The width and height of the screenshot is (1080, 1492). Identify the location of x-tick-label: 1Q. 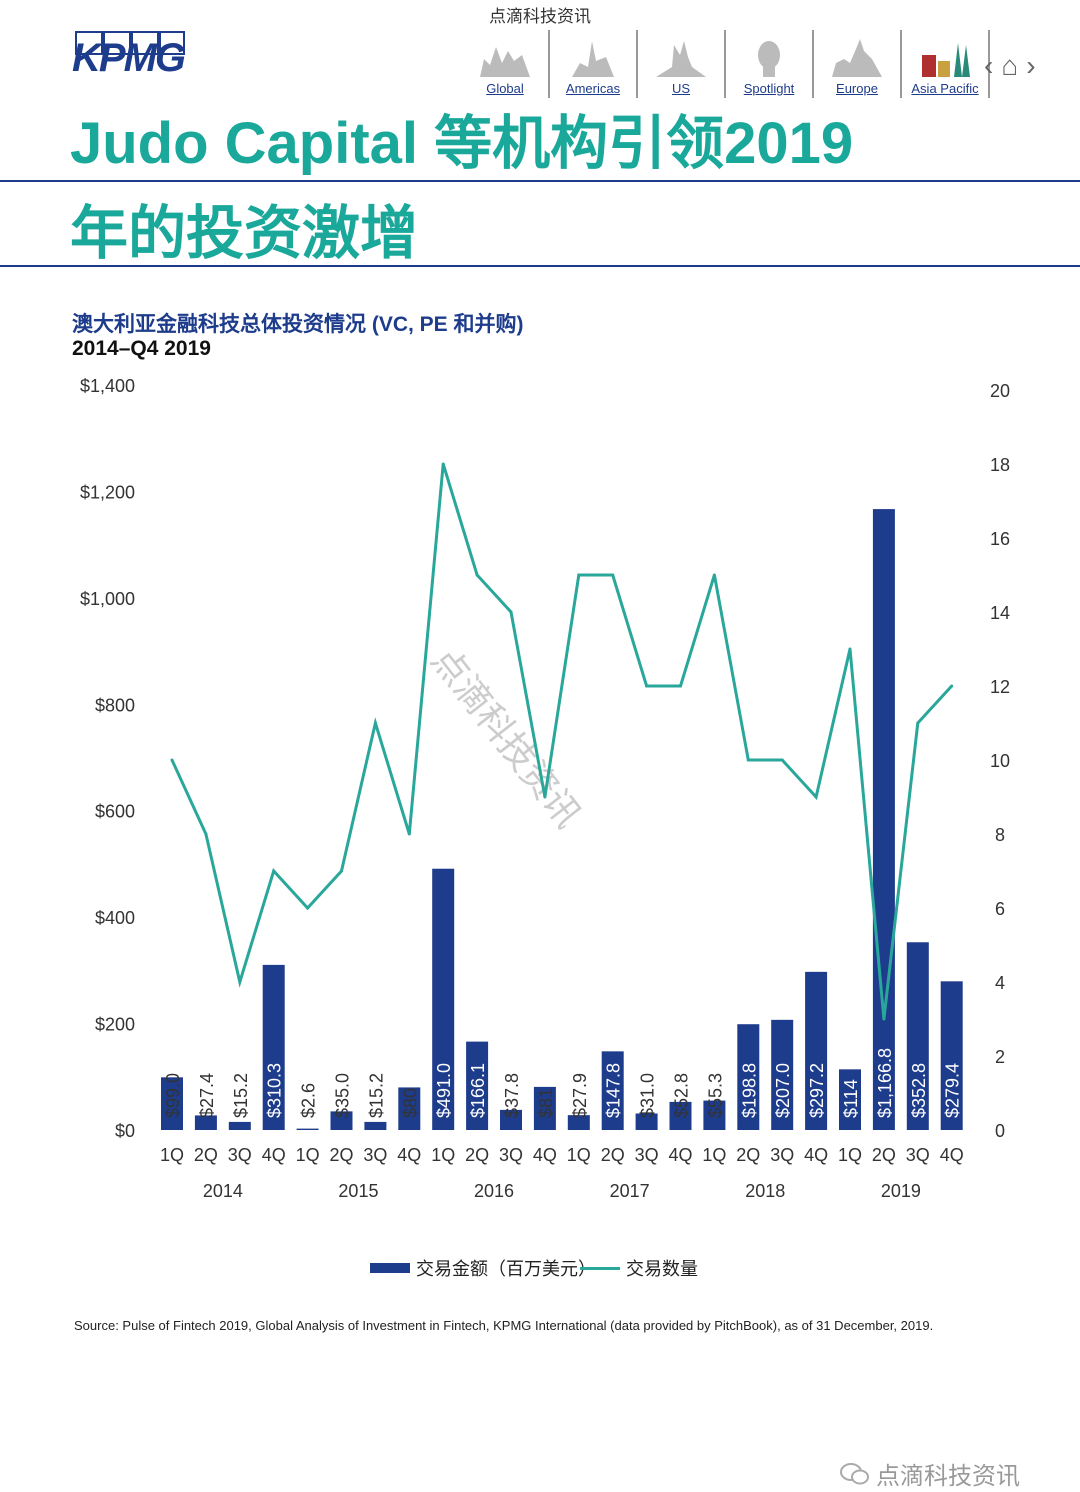
(579, 1155).